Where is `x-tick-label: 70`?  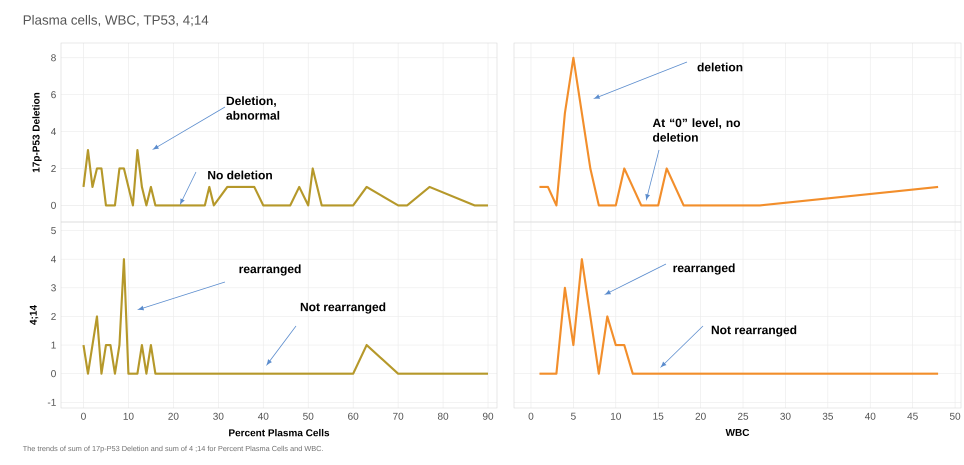
x-tick-label: 70 is located at coordinates (398, 416).